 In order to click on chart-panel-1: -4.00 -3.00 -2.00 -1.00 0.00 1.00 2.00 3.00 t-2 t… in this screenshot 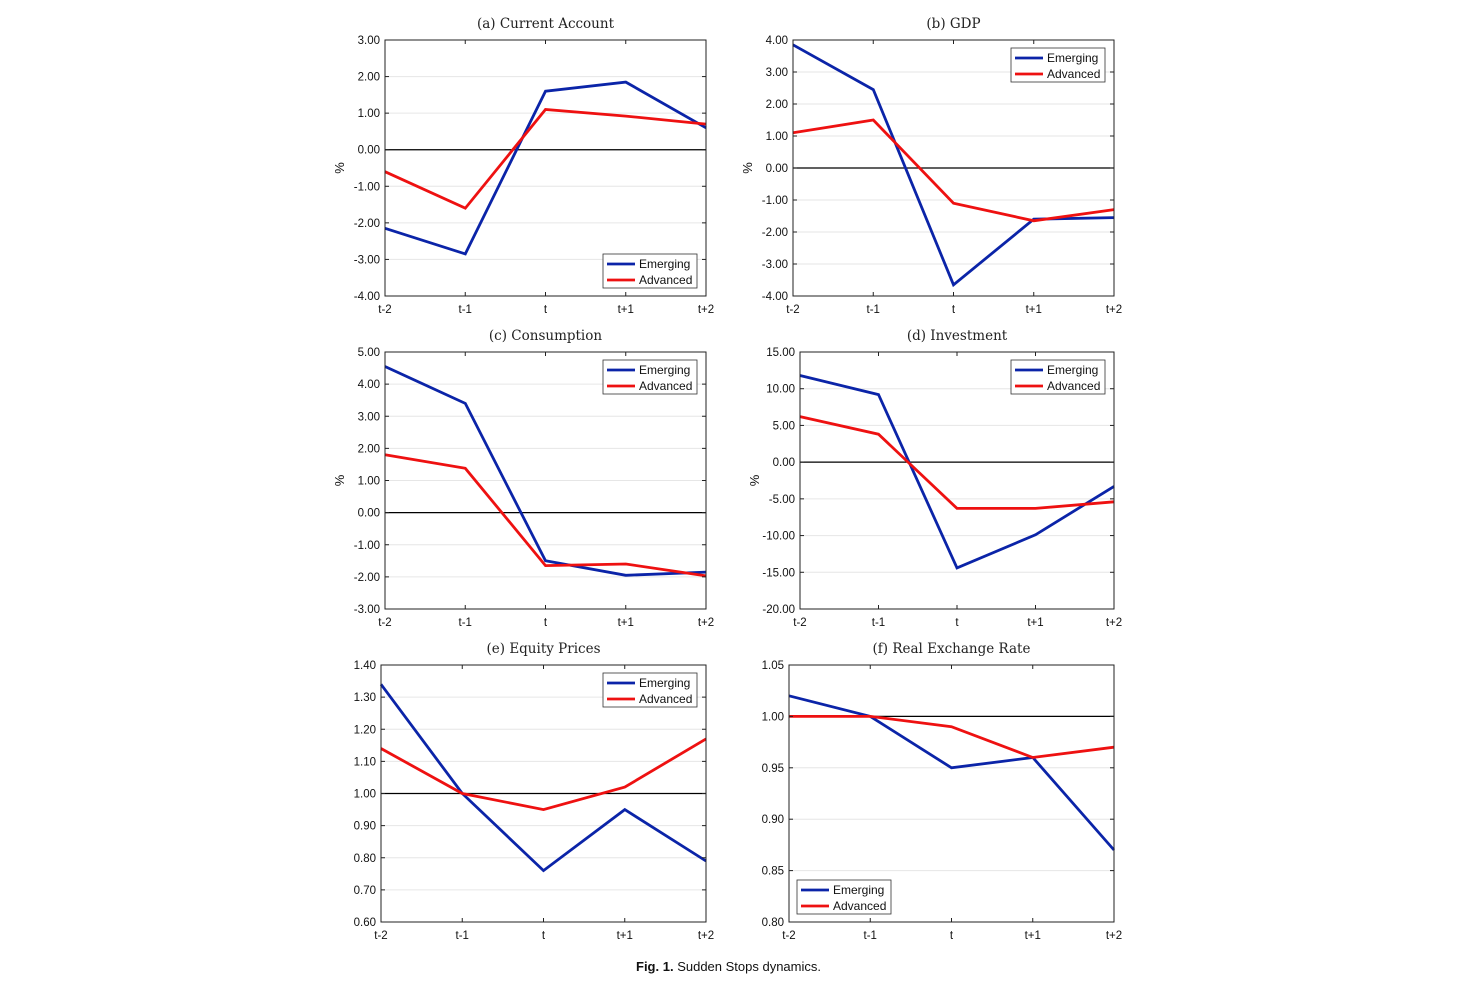, I will do `click(523, 166)`.